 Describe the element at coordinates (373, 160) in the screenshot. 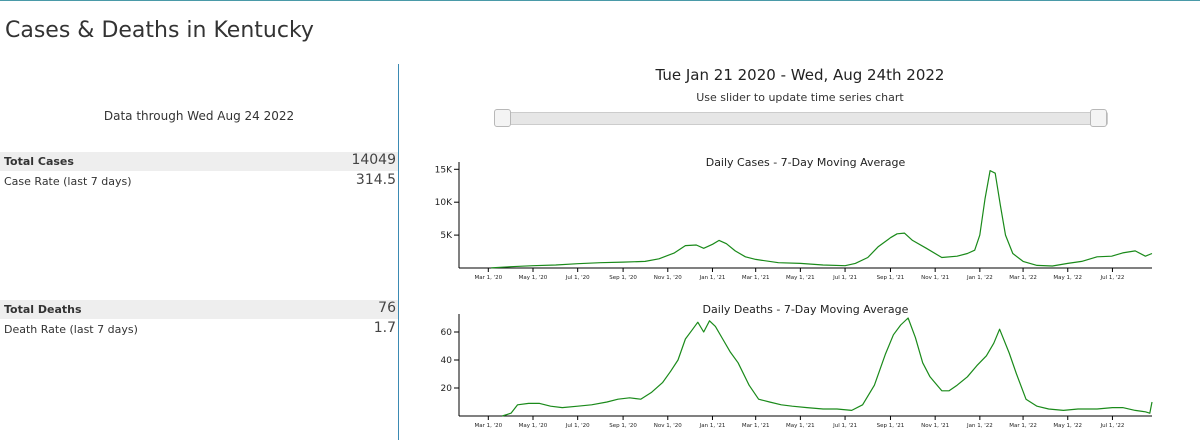

I see `total-cases-value: 14049` at that location.